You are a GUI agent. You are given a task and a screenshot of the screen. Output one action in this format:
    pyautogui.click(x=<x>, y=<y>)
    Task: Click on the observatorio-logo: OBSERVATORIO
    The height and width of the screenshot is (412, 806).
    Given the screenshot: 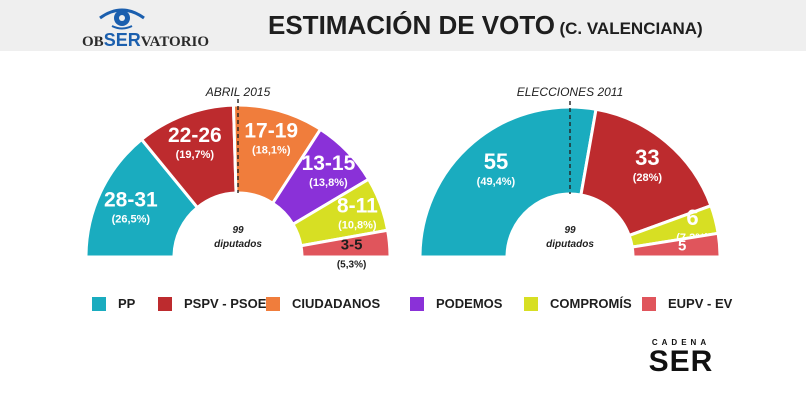 What is the action you would take?
    pyautogui.click(x=147, y=27)
    